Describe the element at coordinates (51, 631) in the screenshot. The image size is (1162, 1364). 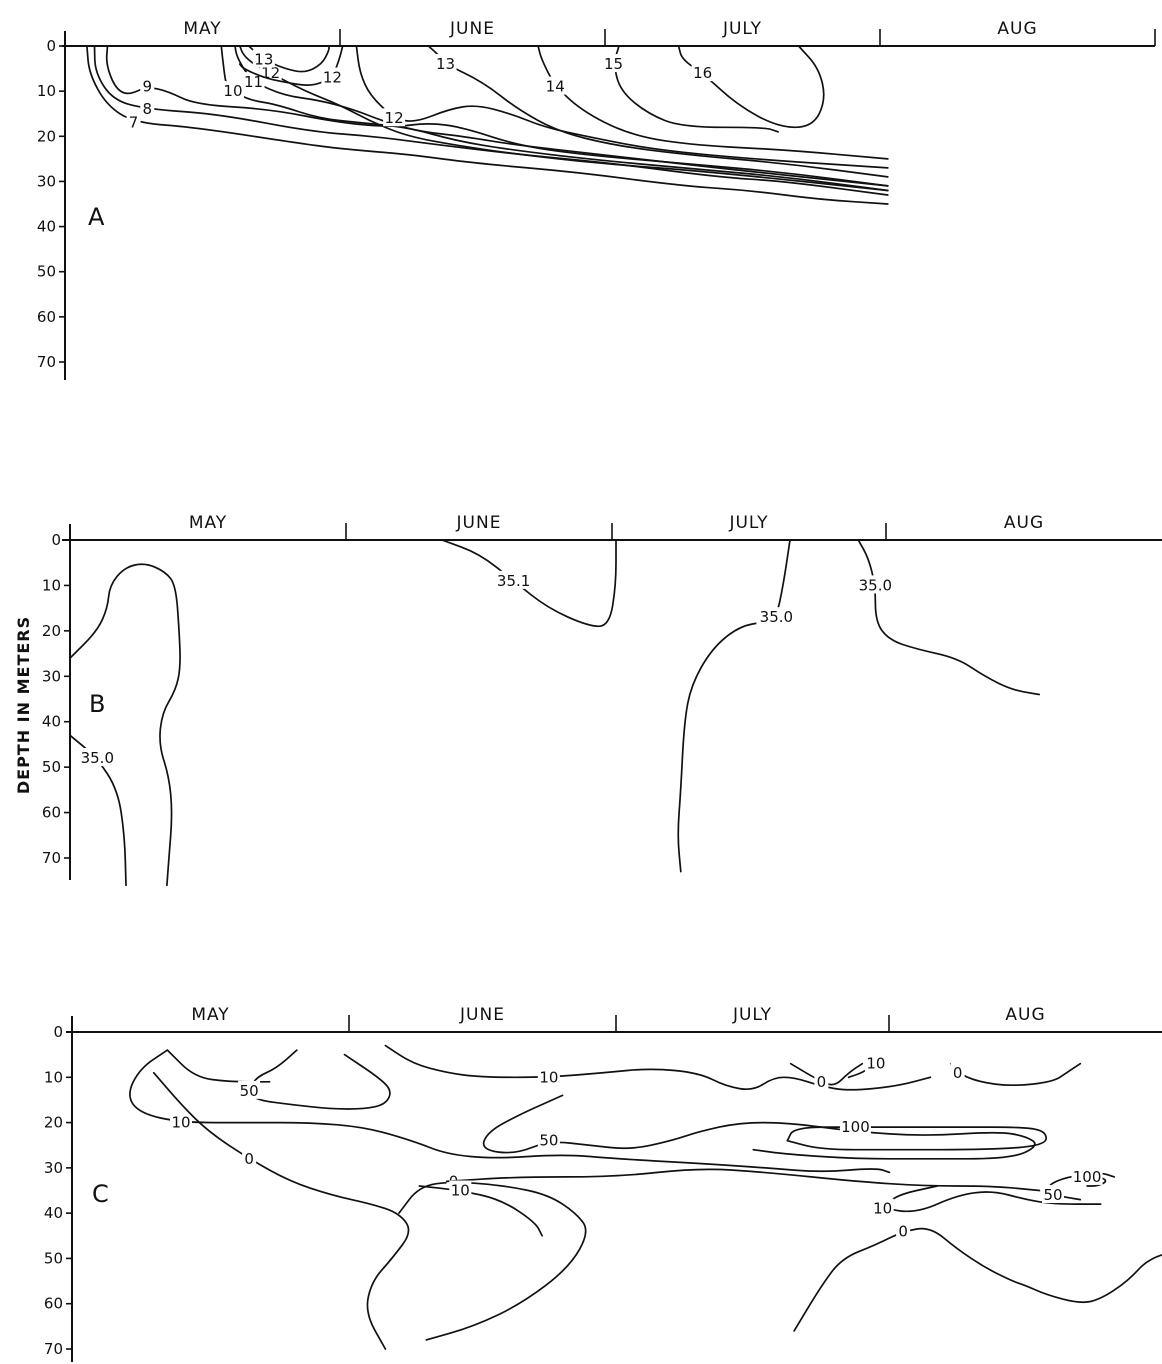
I see `depth-tick-label: 20` at that location.